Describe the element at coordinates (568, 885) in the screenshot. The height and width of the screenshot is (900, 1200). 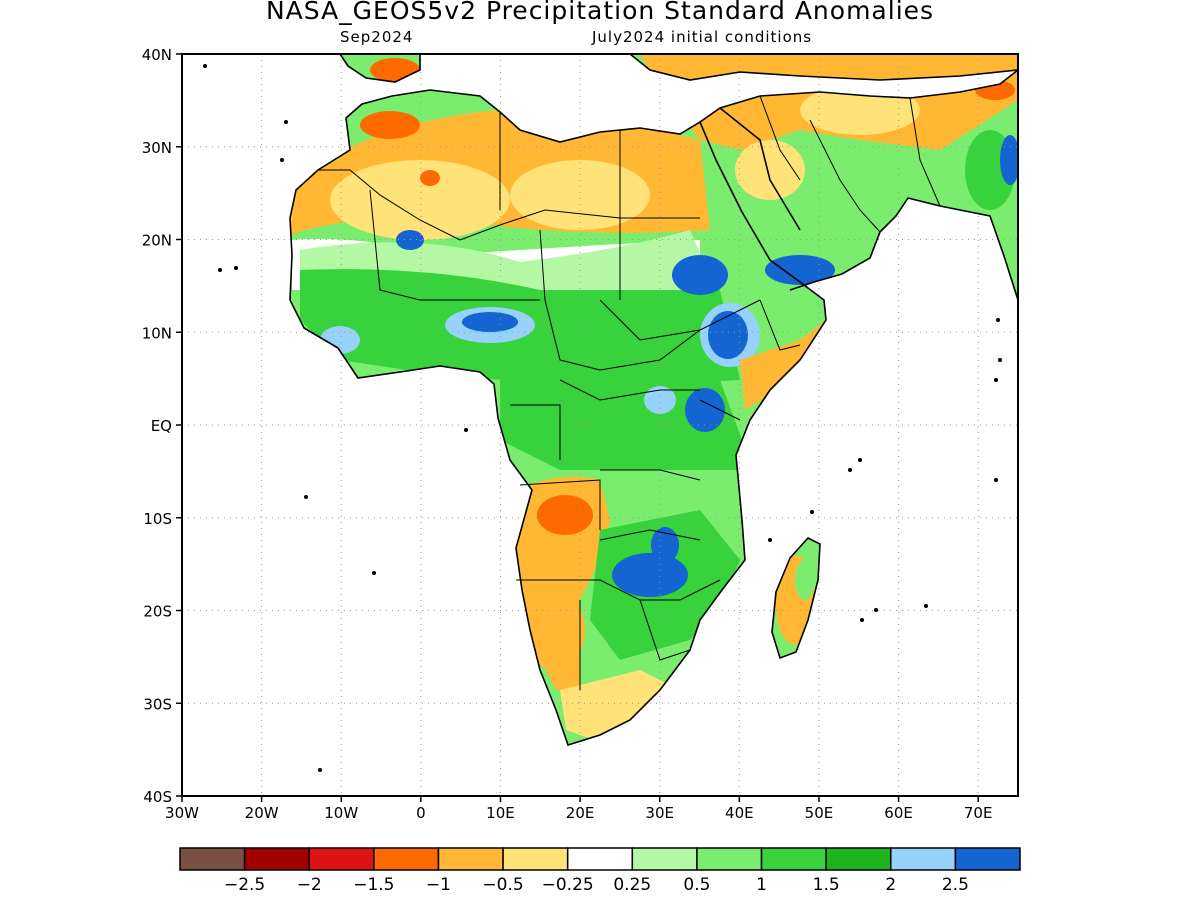
I see `colorbar-label: −0.25` at that location.